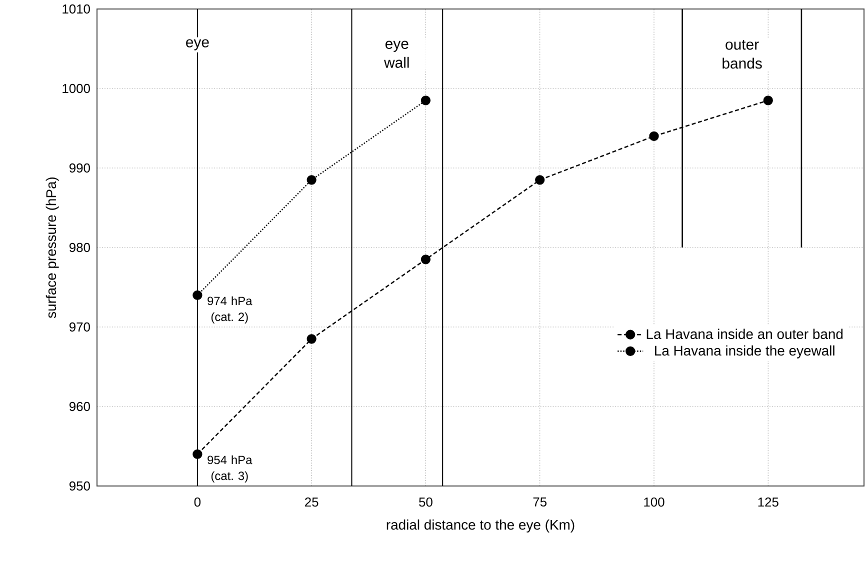  What do you see at coordinates (79, 327) in the screenshot?
I see `y-tick-label: 970` at bounding box center [79, 327].